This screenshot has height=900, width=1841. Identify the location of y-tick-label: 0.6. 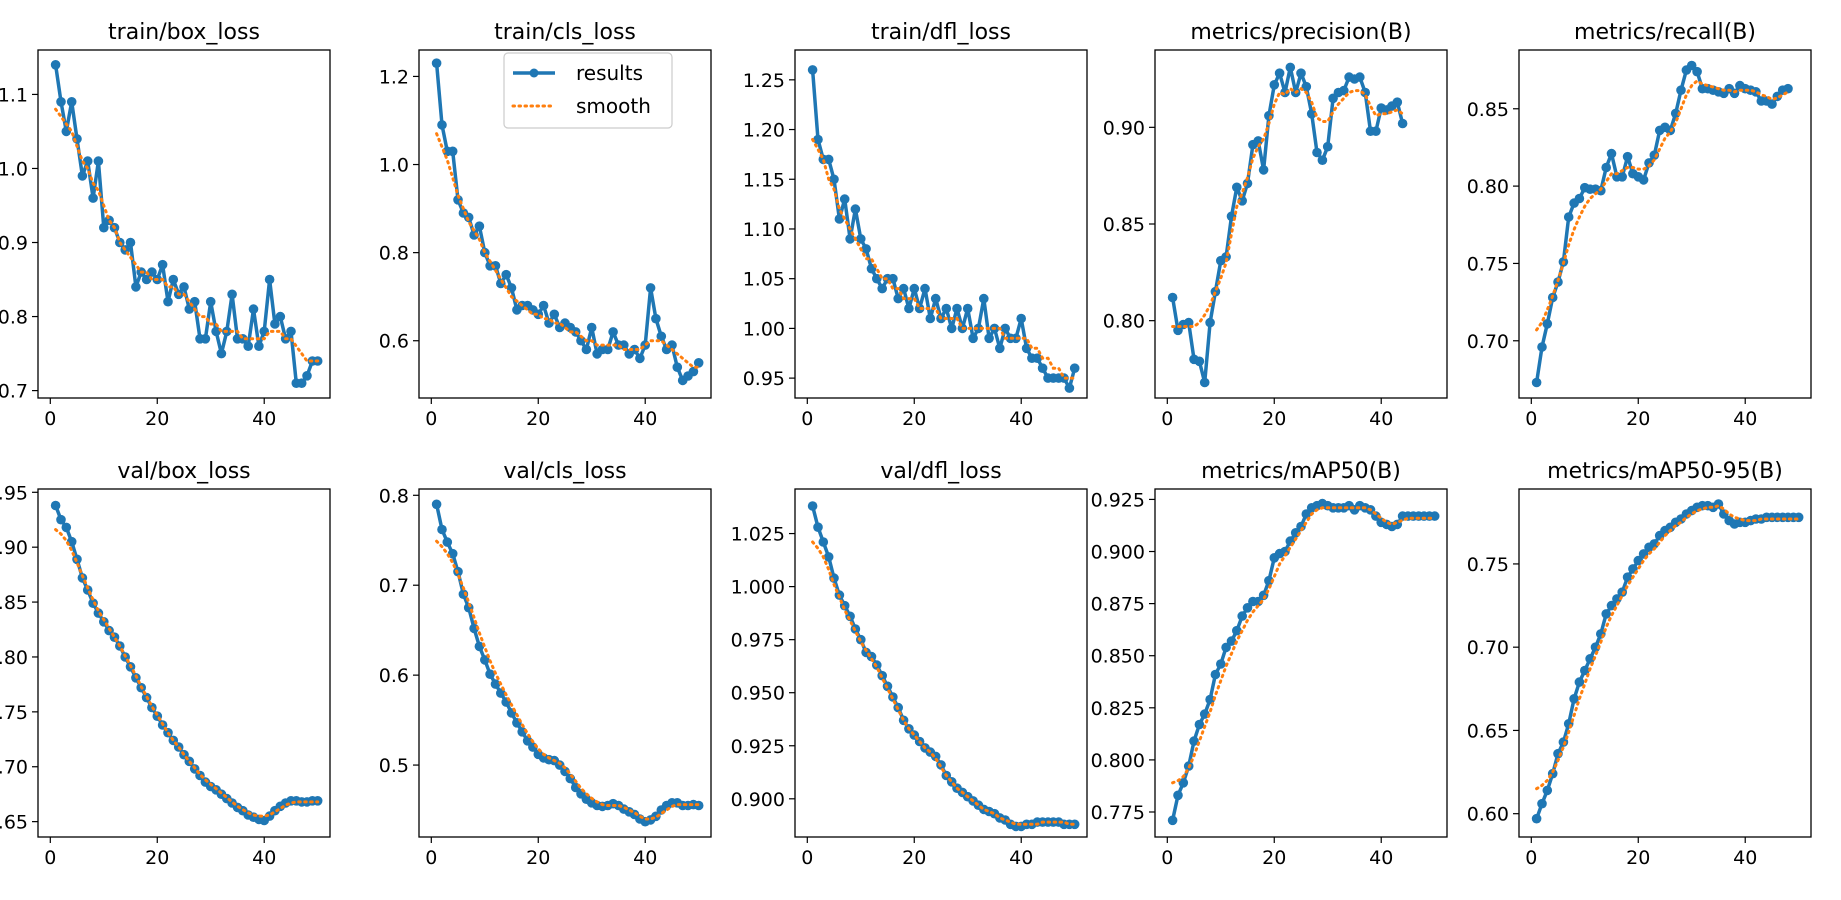
(394, 676).